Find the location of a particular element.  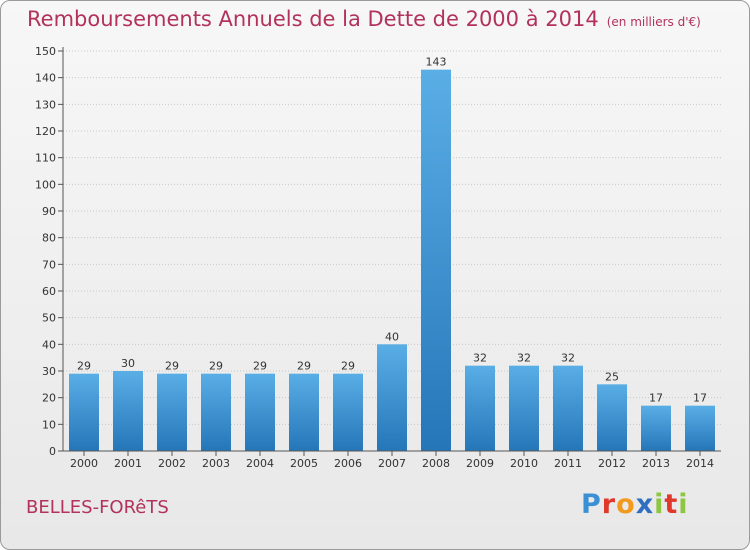

y-tick-label: 70 is located at coordinates (49, 264).